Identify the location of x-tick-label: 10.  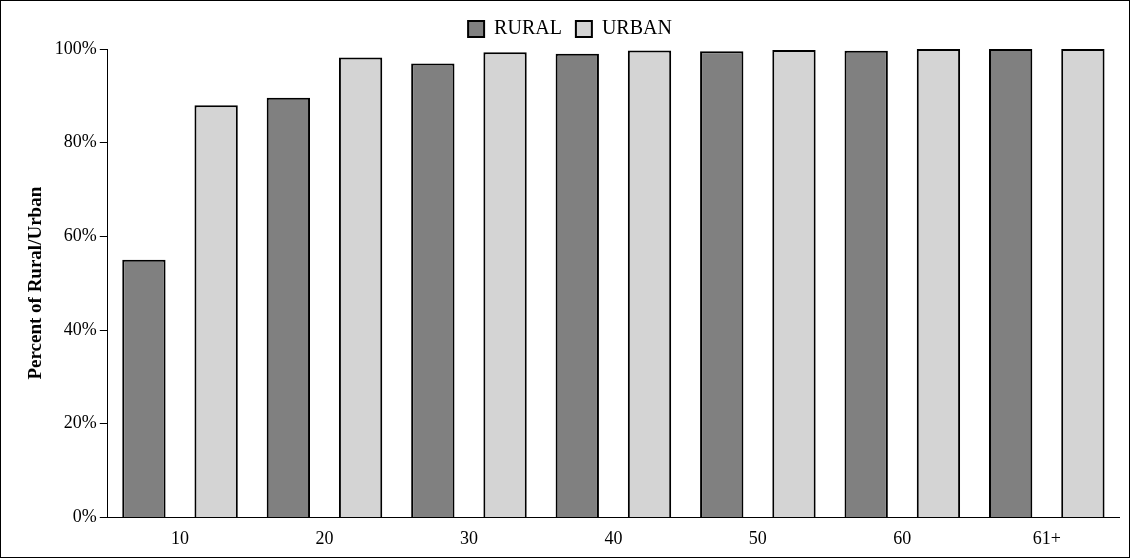
(180, 537).